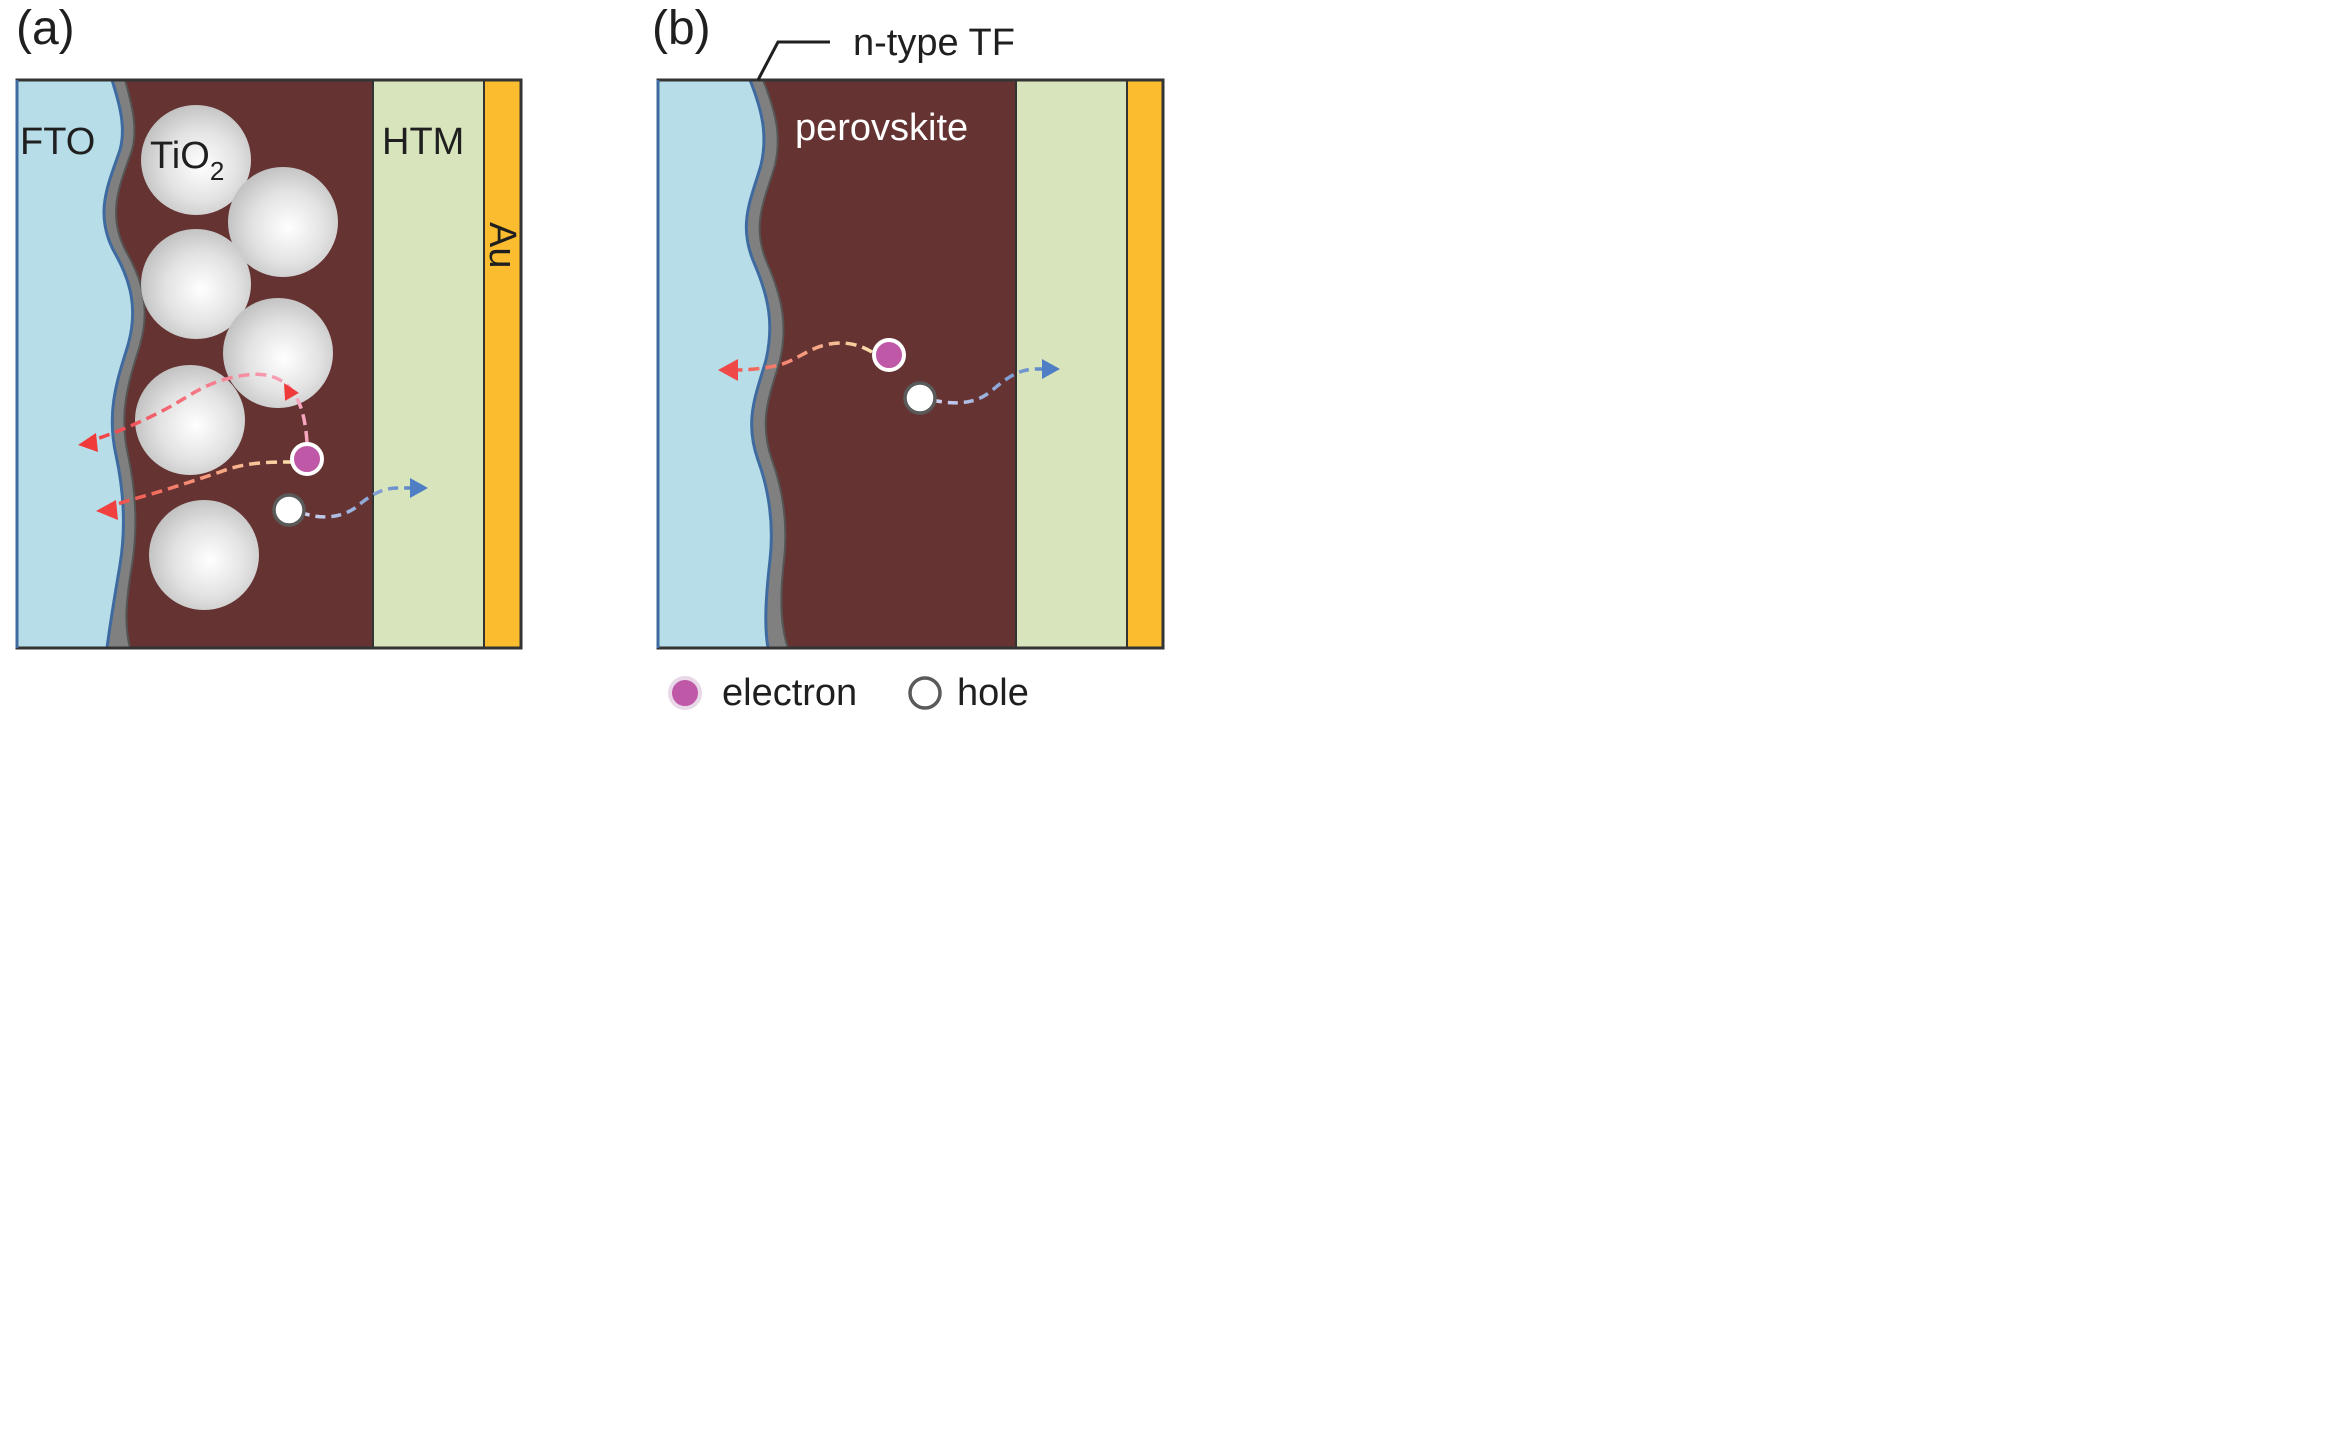  What do you see at coordinates (187, 160) in the screenshot?
I see `tio2-label: TiO2` at bounding box center [187, 160].